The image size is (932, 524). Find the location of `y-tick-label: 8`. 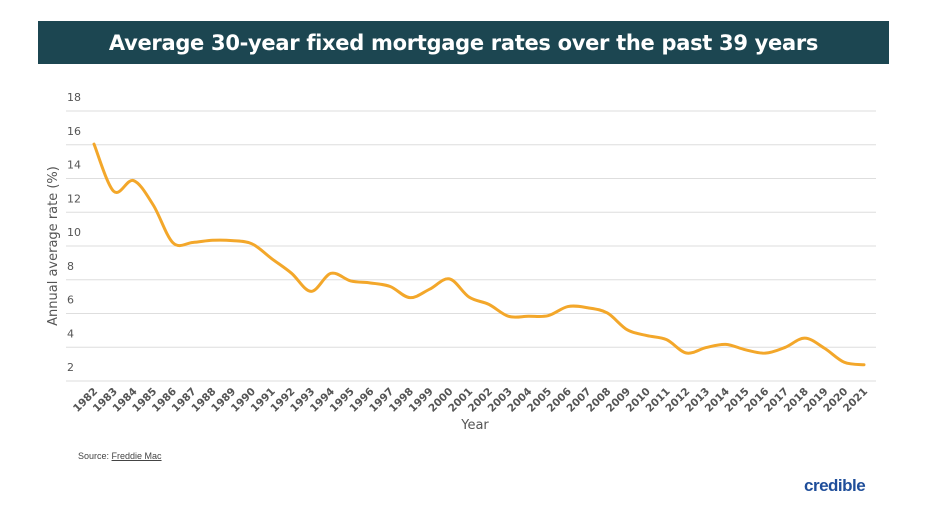

y-tick-label: 8 is located at coordinates (70, 266).